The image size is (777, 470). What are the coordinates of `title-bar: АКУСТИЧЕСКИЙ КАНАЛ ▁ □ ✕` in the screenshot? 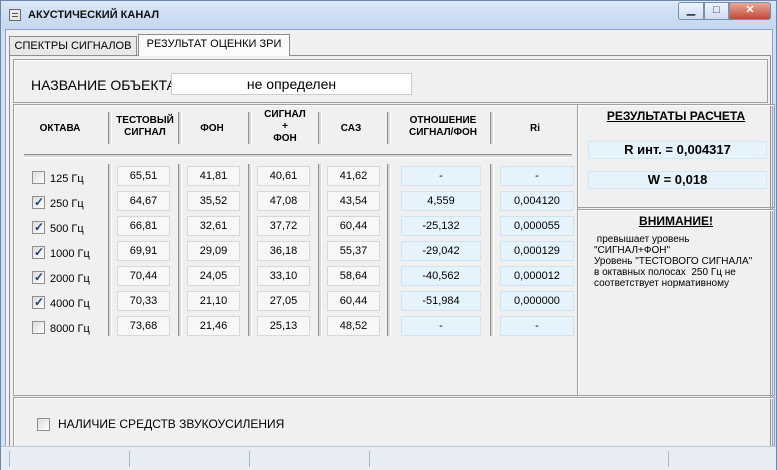 It's located at (388, 15).